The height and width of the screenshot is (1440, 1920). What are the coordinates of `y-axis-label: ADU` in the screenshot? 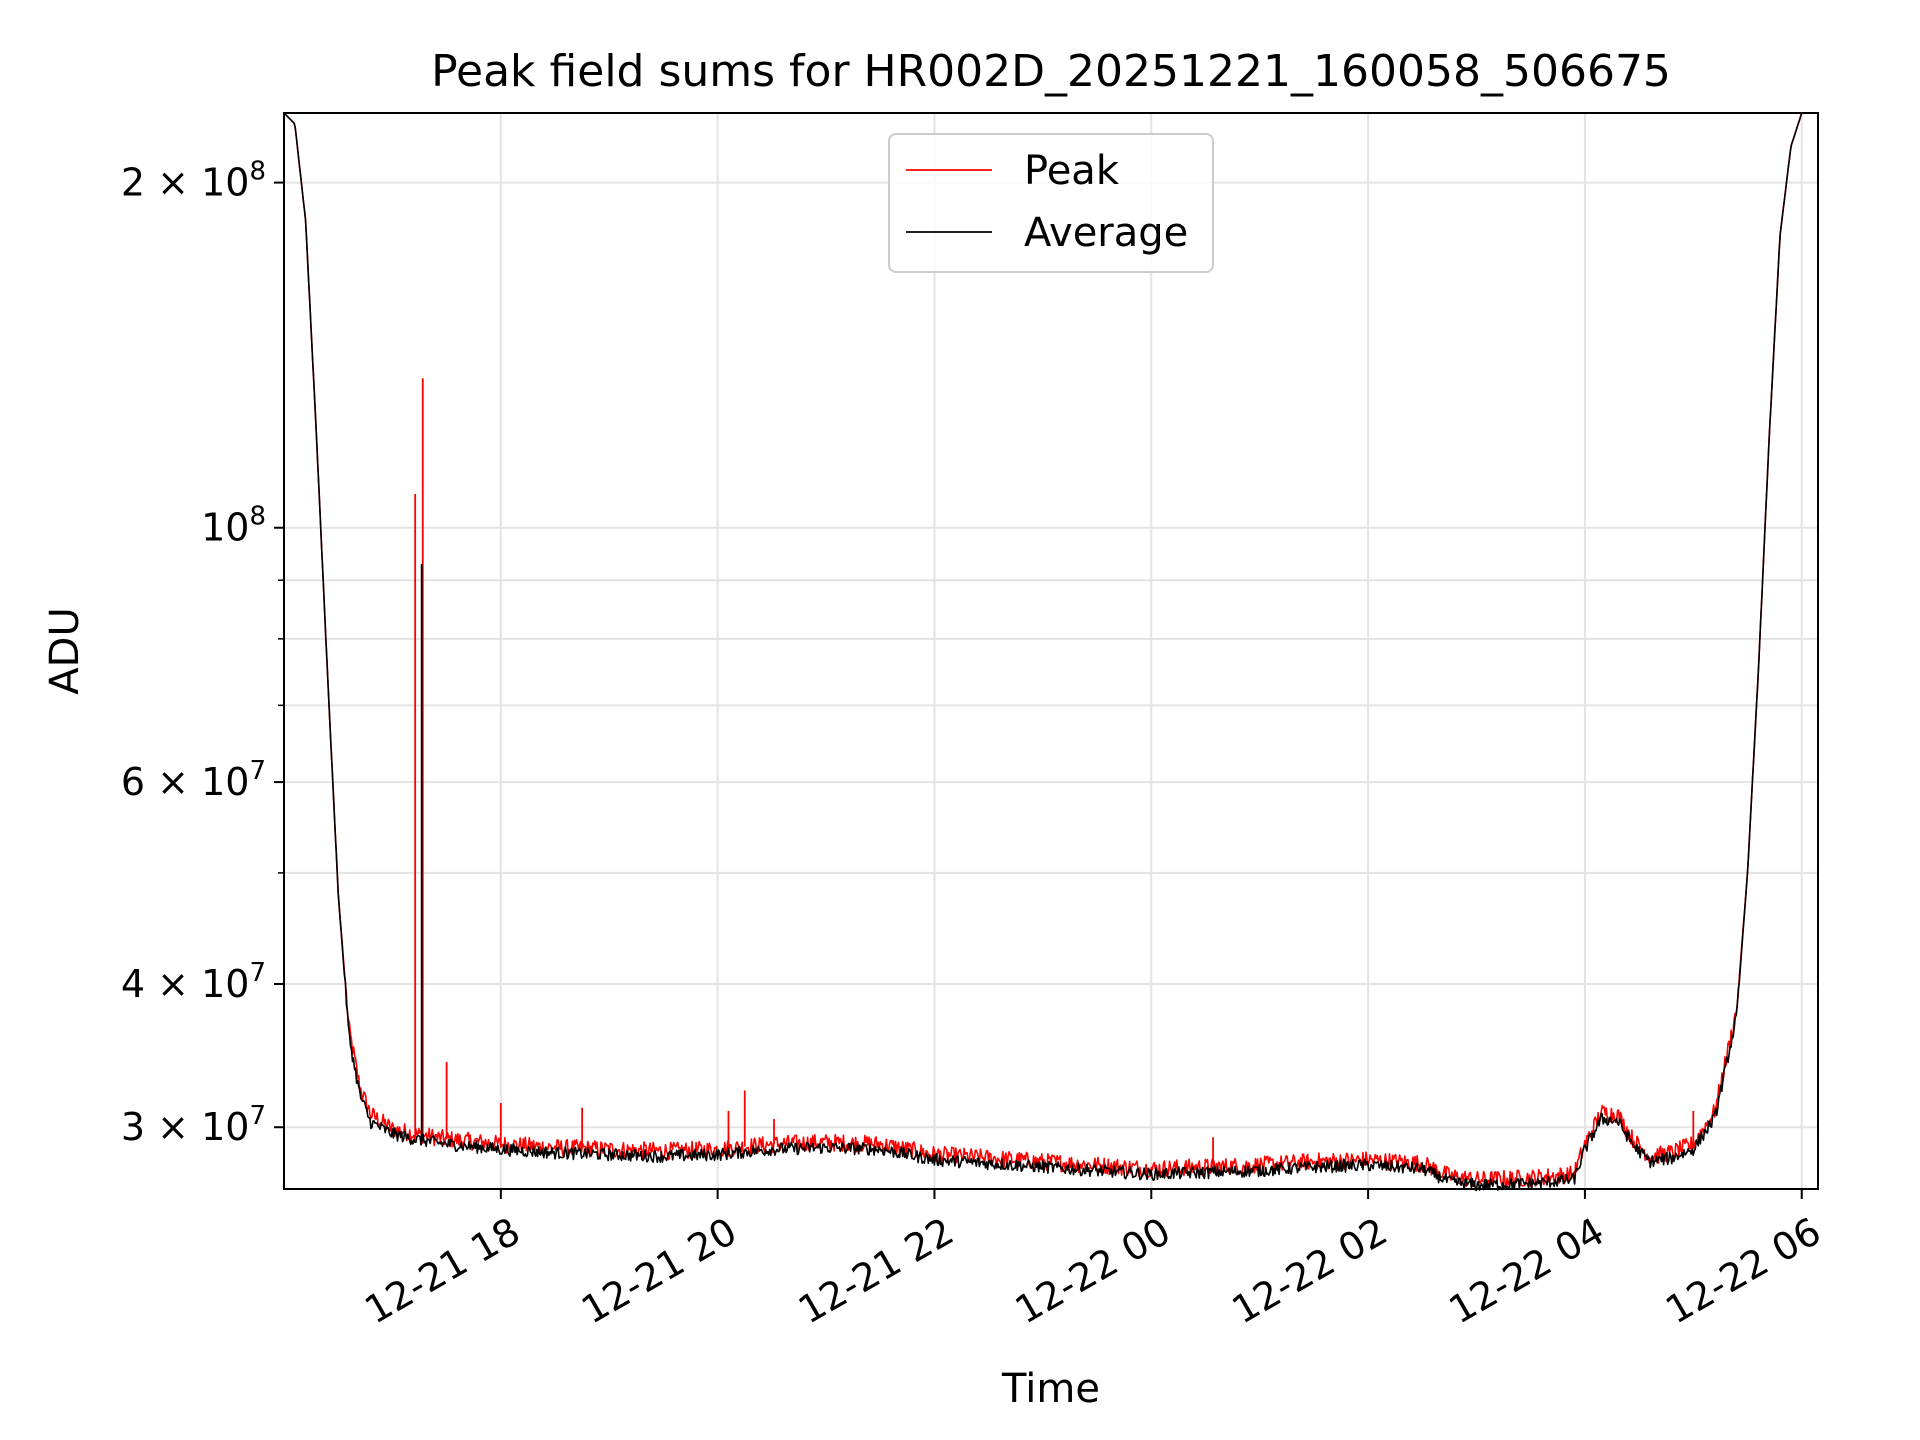 It's located at (65, 650).